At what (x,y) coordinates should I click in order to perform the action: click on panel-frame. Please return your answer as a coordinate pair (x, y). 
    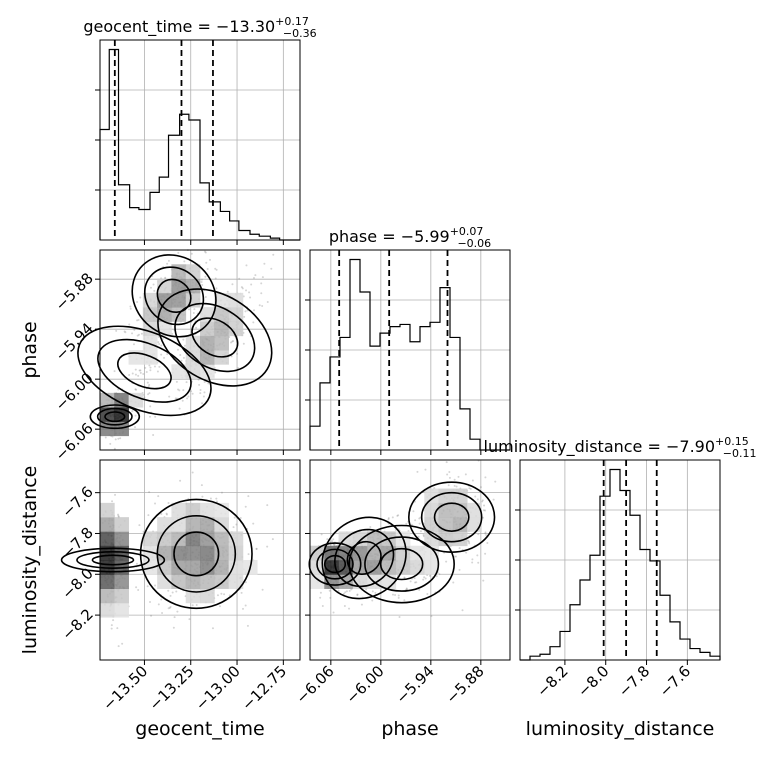
    Looking at the image, I should click on (200, 560).